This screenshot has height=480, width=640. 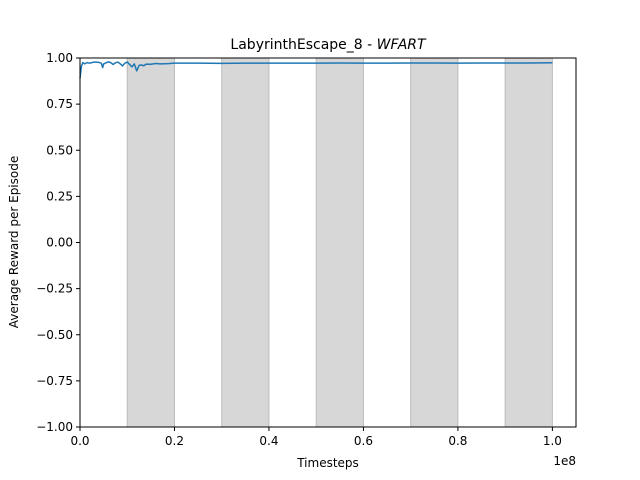 I want to click on y-axis-ticks: −1.00 −0.75 −0.50 −0.25 0.00 0.25 0.50 0.75 1.00, so click(x=58, y=242).